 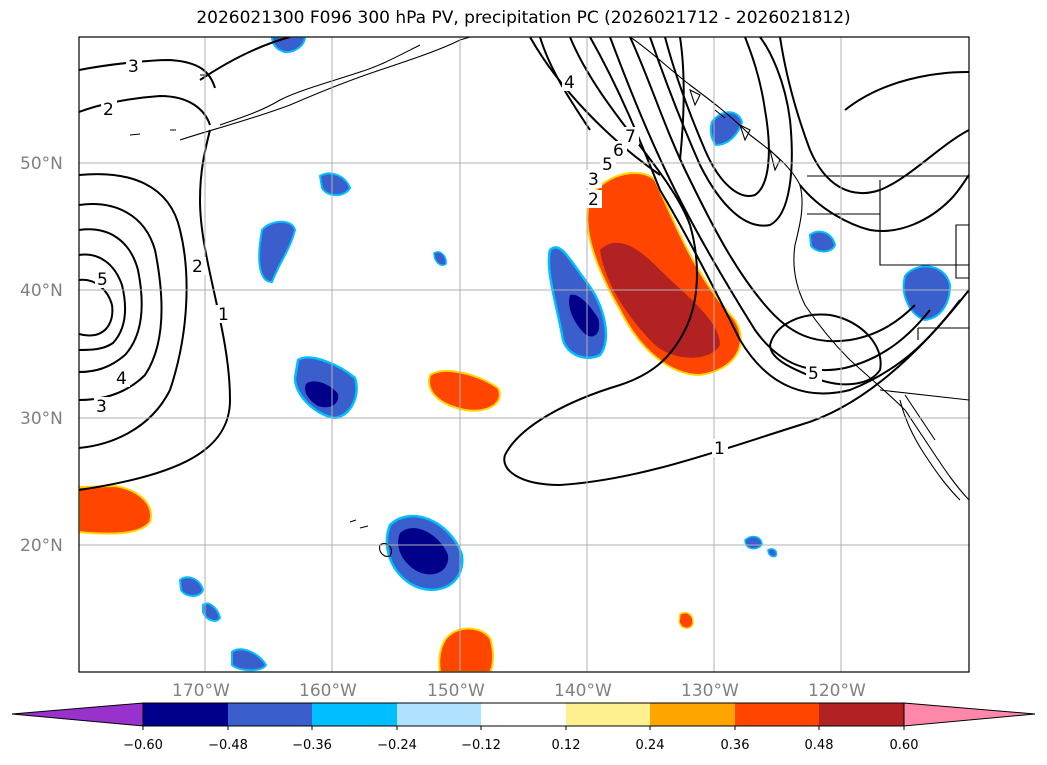 I want to click on precip-positive-main-core, so click(x=660, y=300).